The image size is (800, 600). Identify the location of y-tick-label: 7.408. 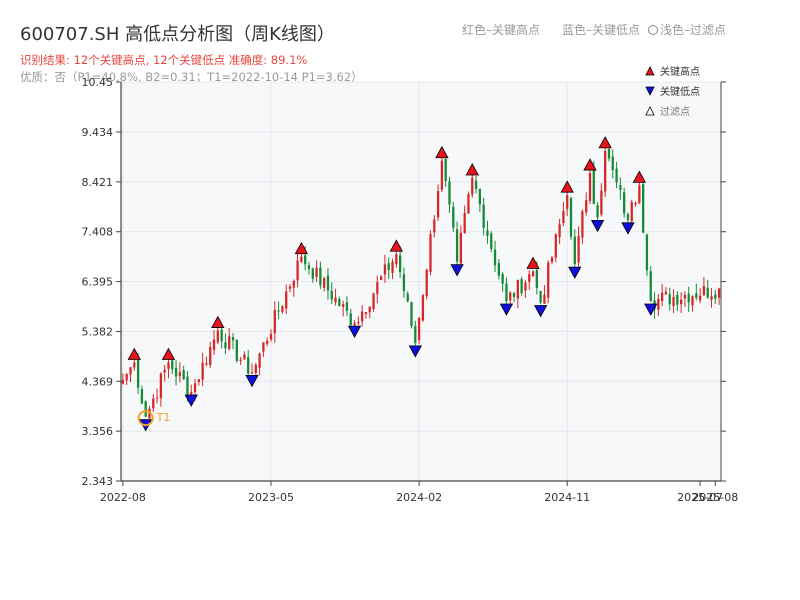
(98, 232).